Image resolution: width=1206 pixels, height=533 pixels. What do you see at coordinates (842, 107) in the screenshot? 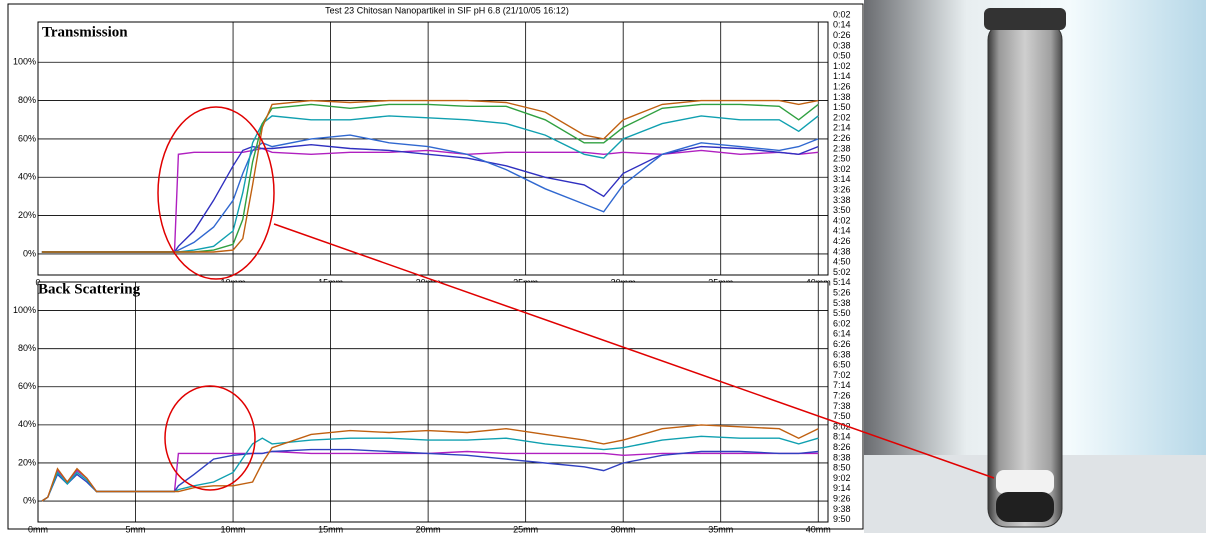
I see `legend-label: 1:50` at bounding box center [842, 107].